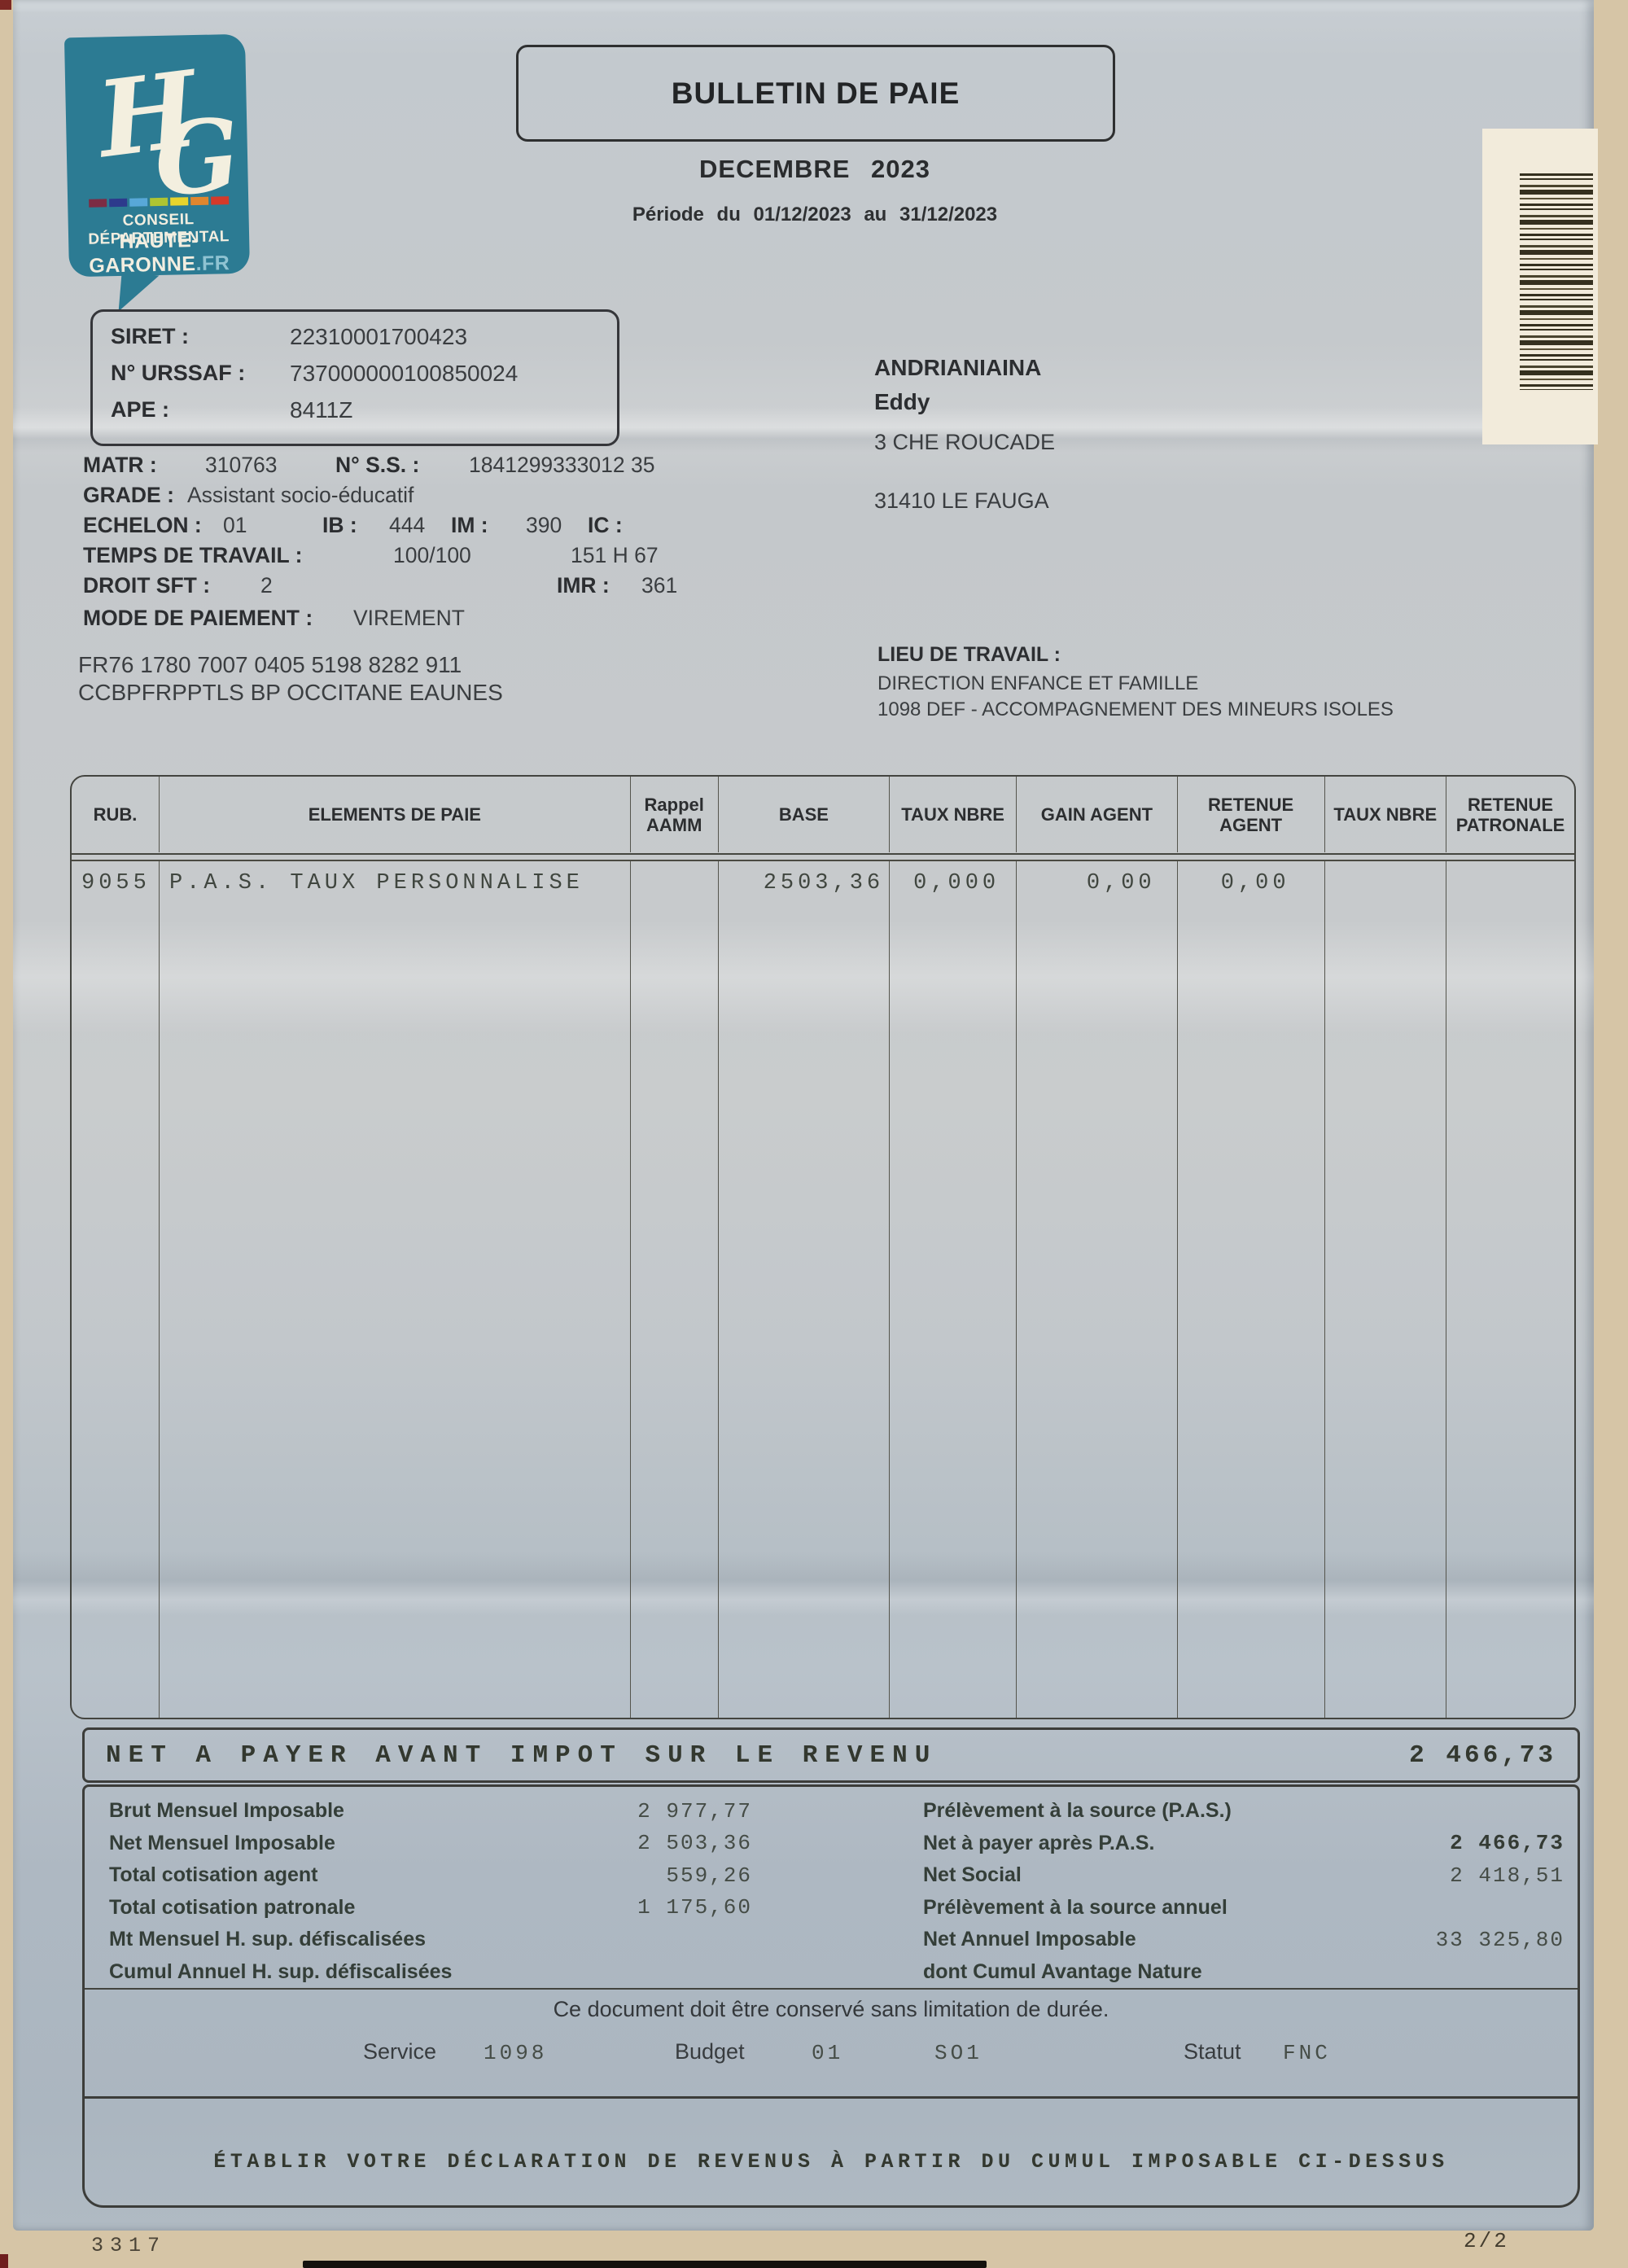 The height and width of the screenshot is (2268, 1628). I want to click on heures-value: 151 H 67, so click(615, 555).